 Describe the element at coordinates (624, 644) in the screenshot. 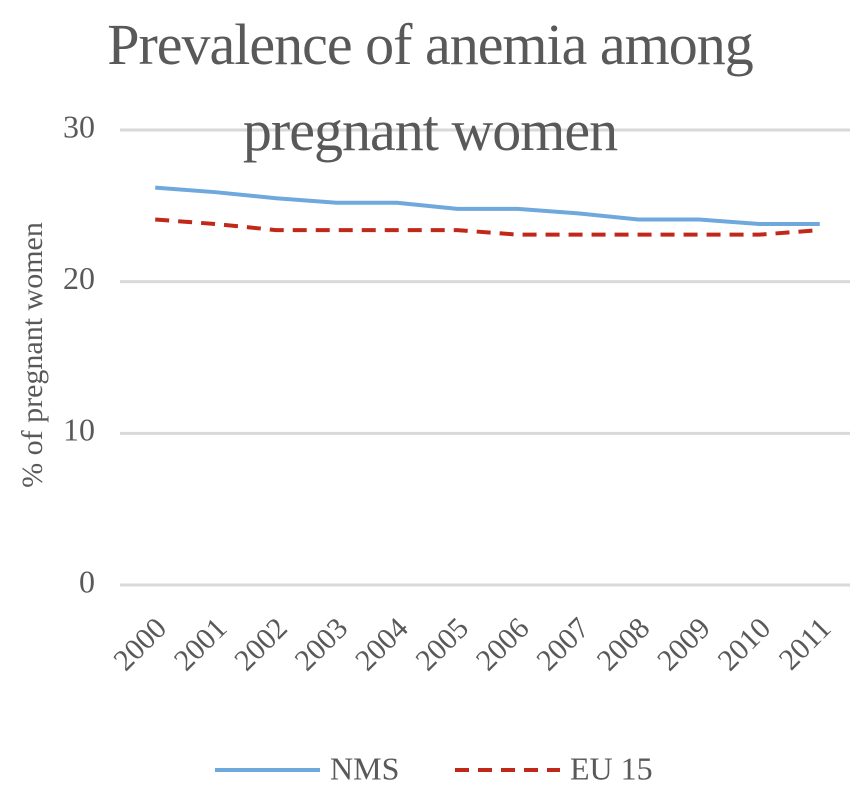

I see `x-tick-label: 2008` at that location.